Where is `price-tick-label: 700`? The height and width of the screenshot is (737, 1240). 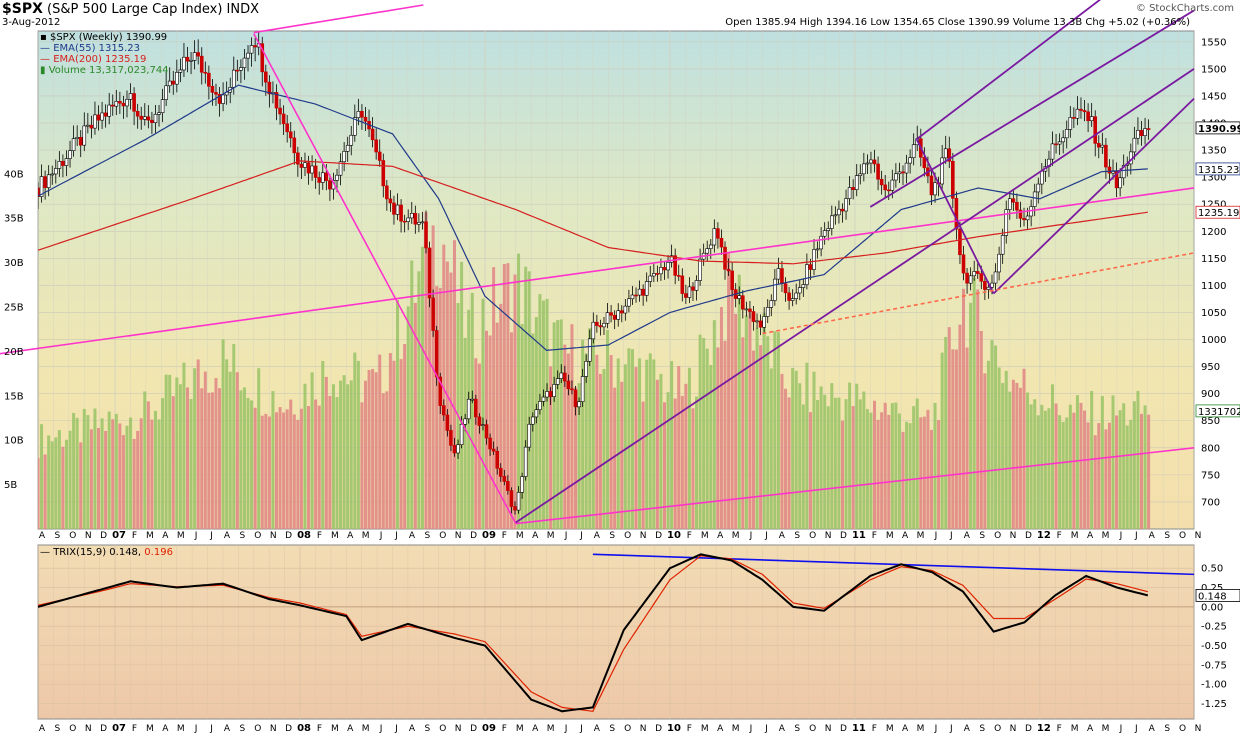
price-tick-label: 700 is located at coordinates (1210, 502).